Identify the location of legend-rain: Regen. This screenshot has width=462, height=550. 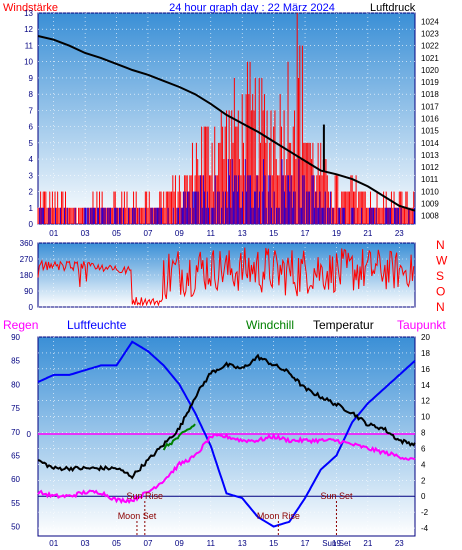
(20, 325).